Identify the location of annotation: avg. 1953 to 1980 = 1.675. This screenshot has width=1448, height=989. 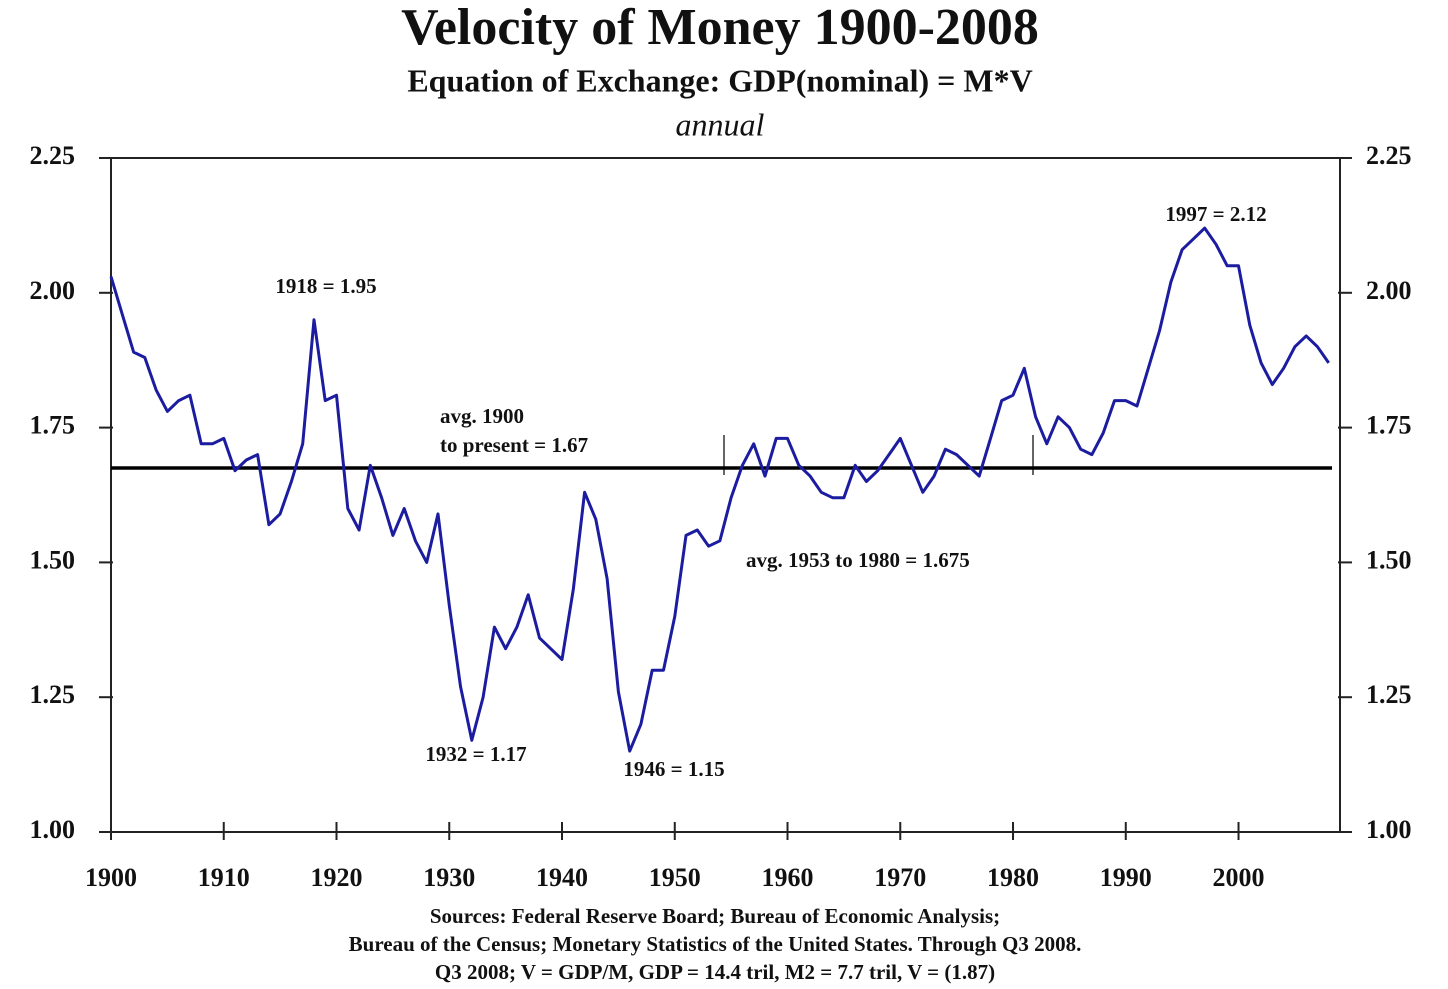
(858, 560).